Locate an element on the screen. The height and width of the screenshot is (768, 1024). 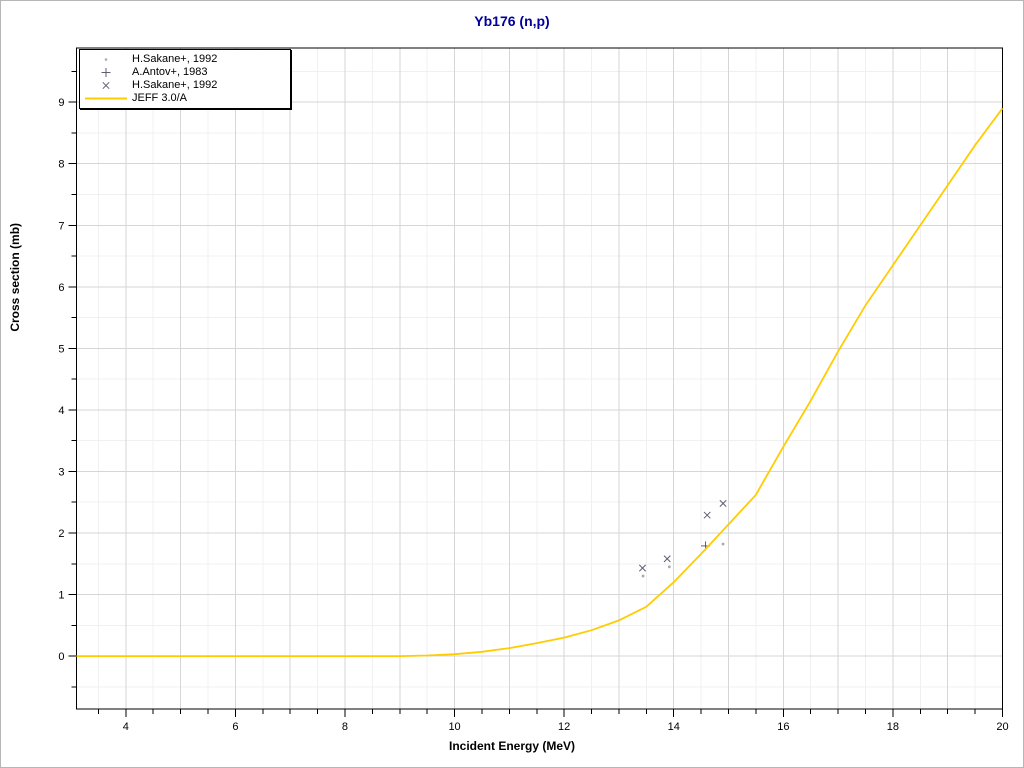
x-tick-label: 16 is located at coordinates (783, 727).